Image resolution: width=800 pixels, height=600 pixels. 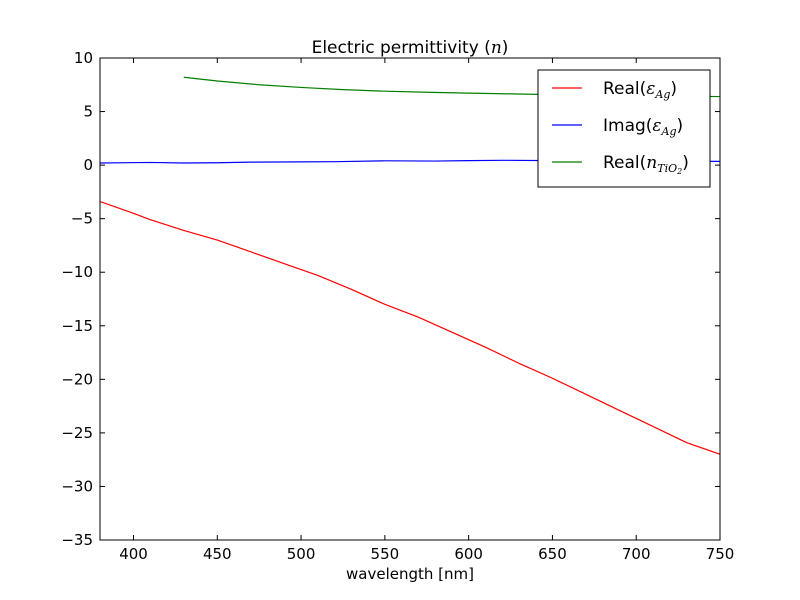 What do you see at coordinates (88, 165) in the screenshot?
I see `y-tick-label: 0` at bounding box center [88, 165].